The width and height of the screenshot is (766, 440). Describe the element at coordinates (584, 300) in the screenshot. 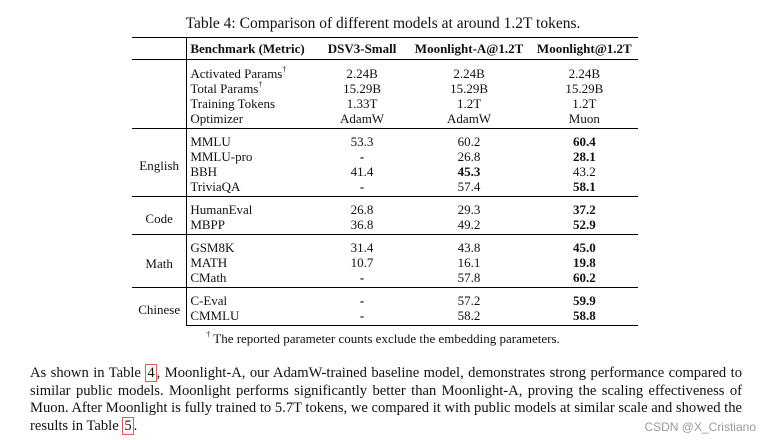

I see `cell-moonlight-best: 59.9` at that location.